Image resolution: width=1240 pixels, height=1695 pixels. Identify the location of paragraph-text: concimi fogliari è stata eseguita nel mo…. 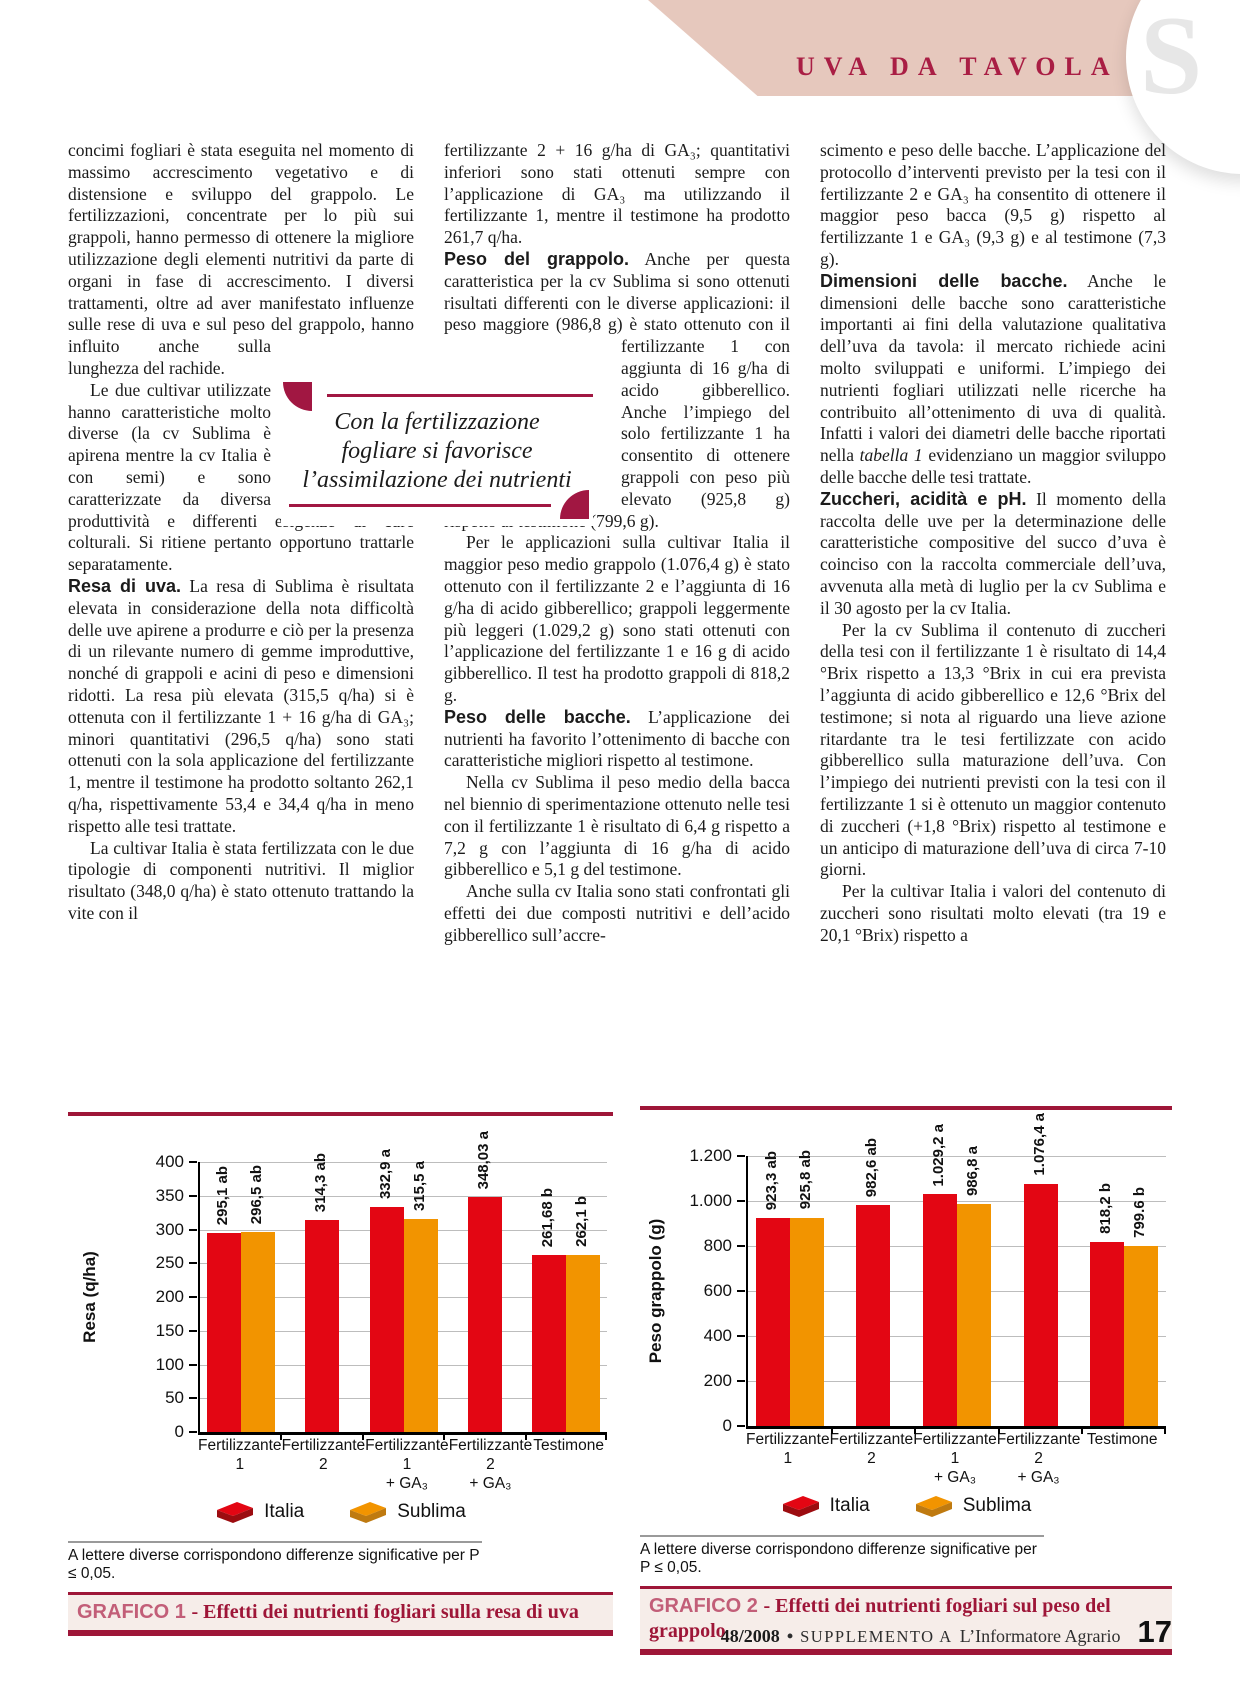
(241, 237).